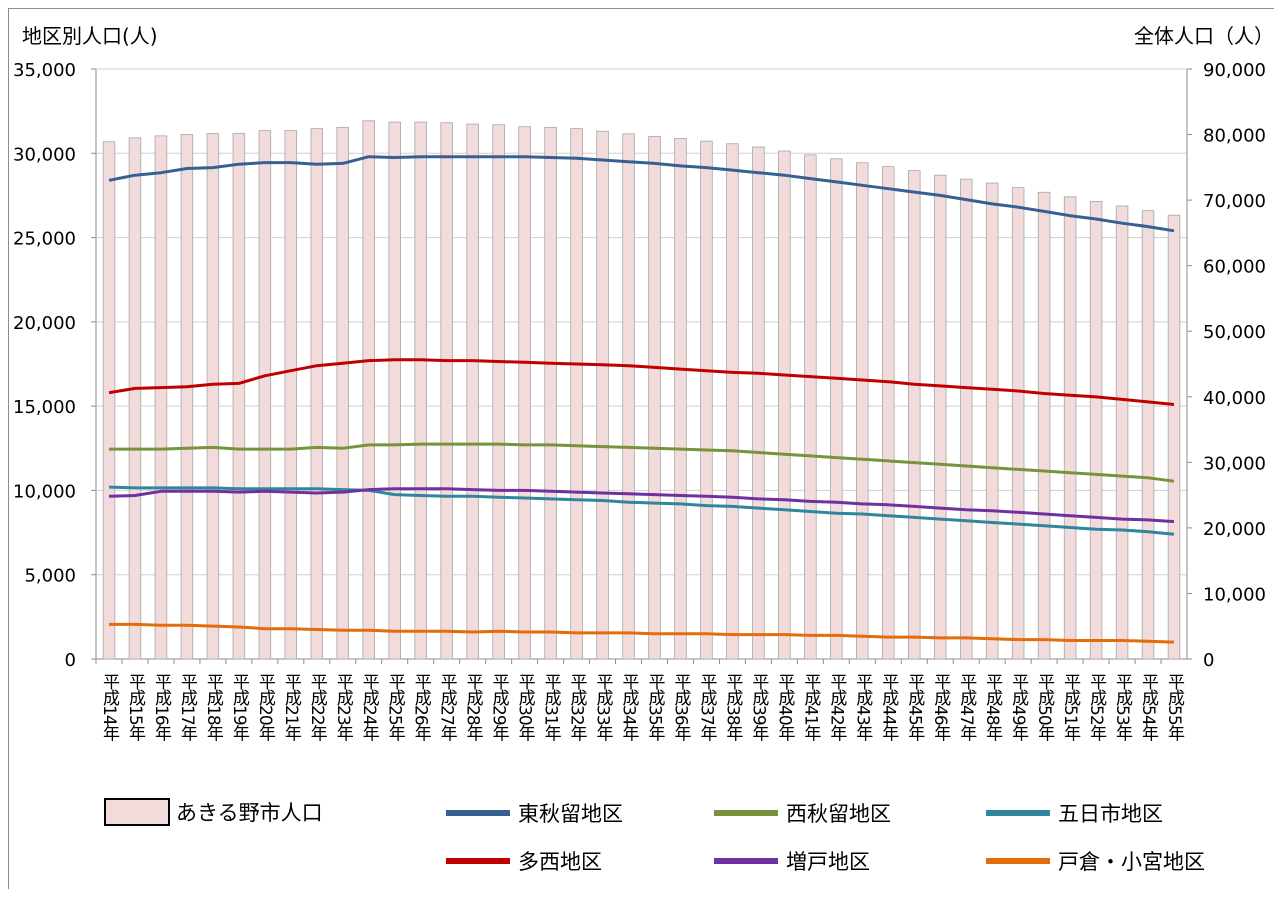 The height and width of the screenshot is (897, 1282). Describe the element at coordinates (888, 707) in the screenshot. I see `x-tick-label: 平成44年` at that location.